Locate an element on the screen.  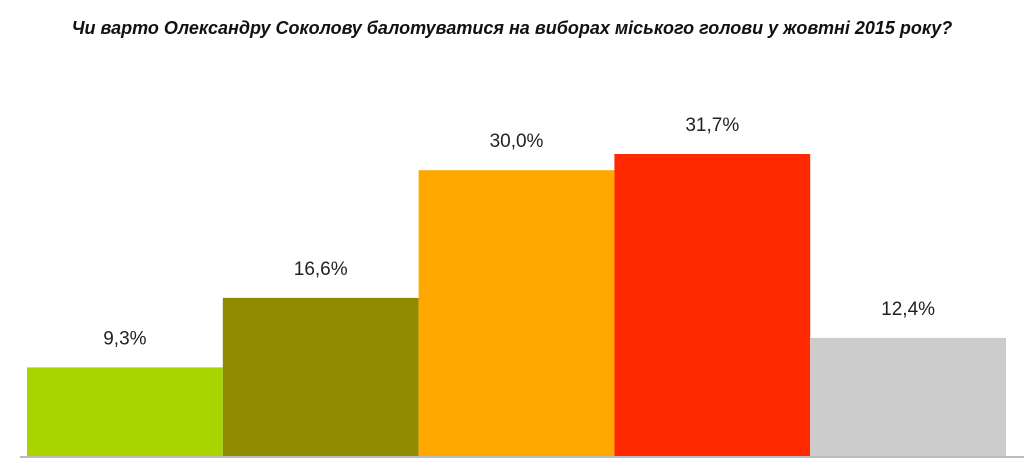
value-label: 9,3% is located at coordinates (124, 338).